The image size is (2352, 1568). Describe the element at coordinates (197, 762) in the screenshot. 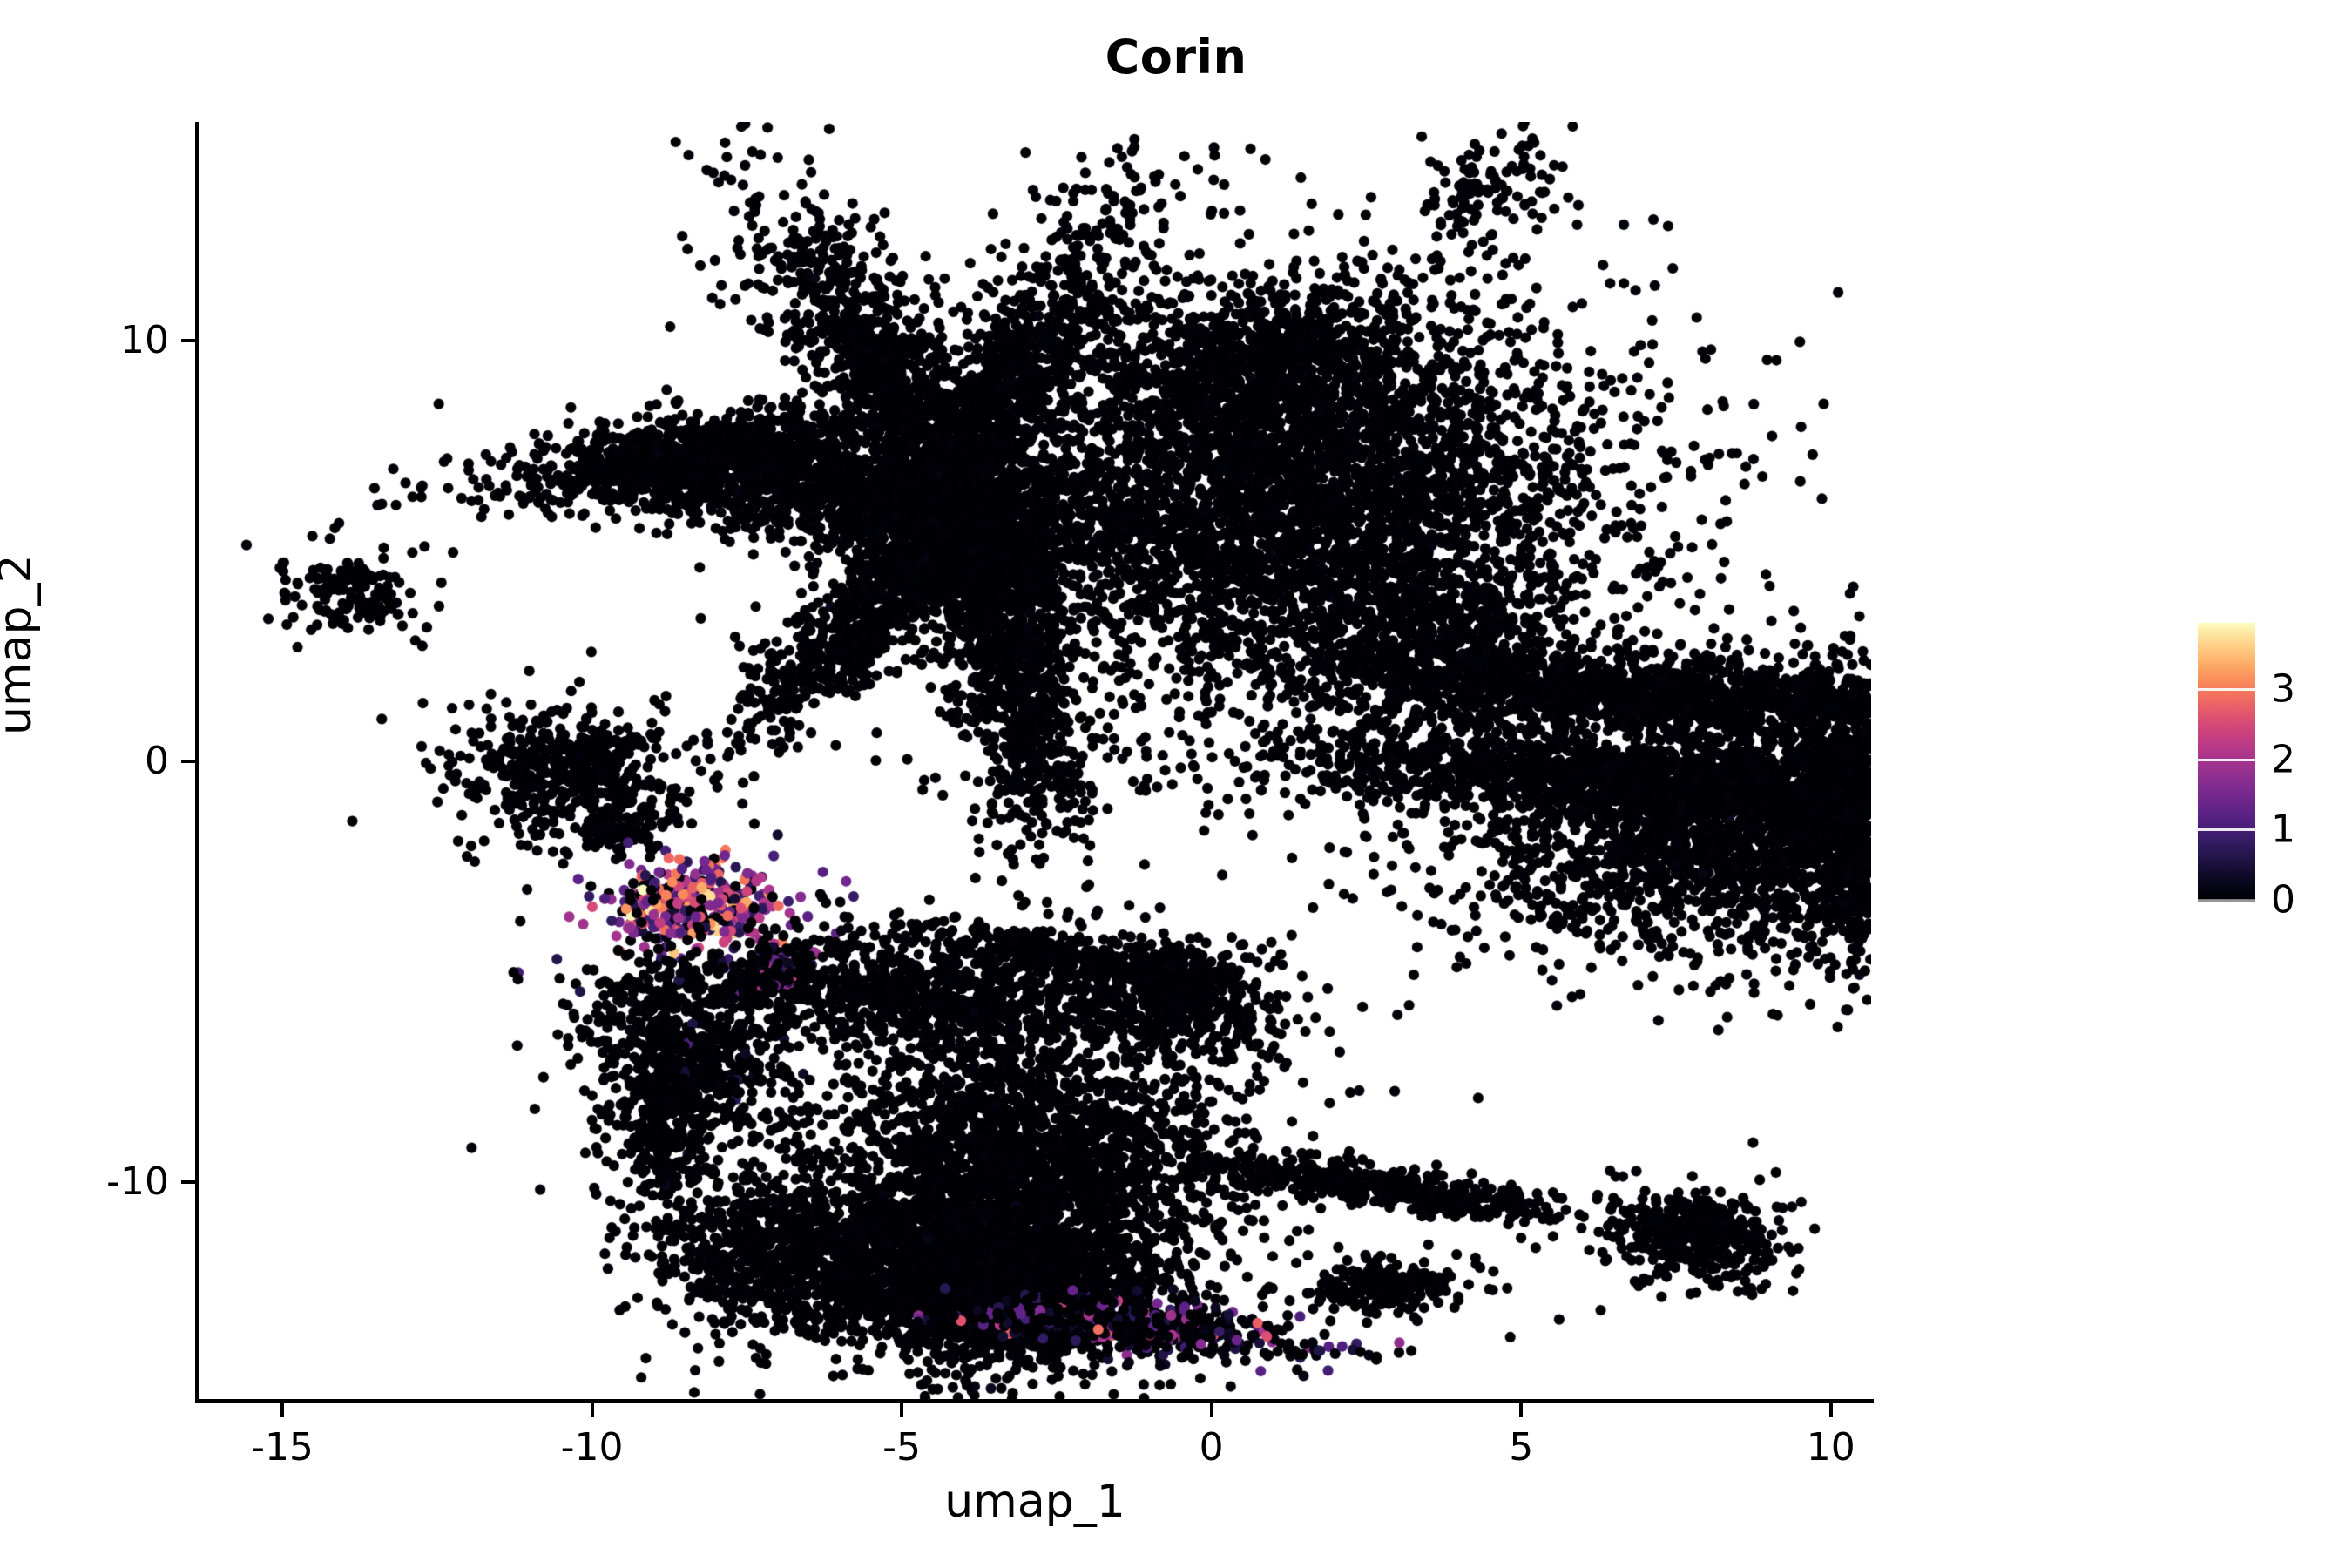

I see `y-axis-spine` at that location.